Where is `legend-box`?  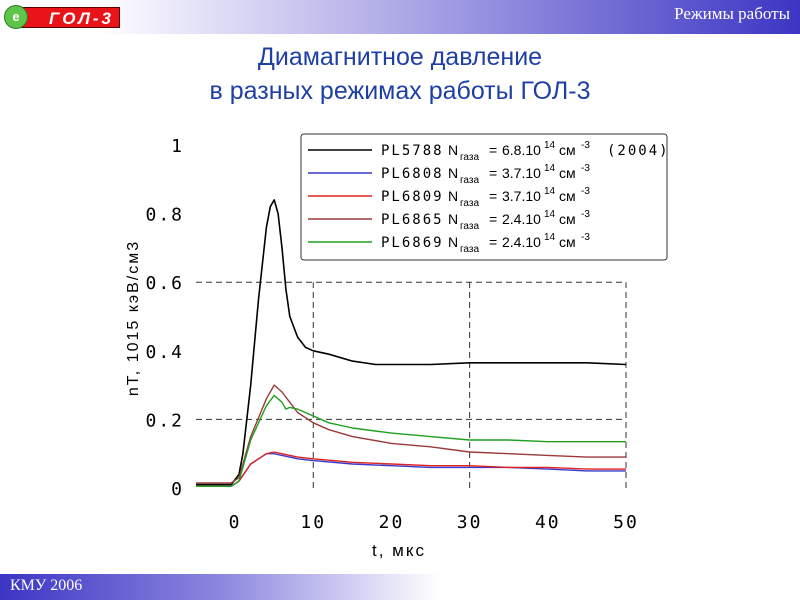 legend-box is located at coordinates (484, 197).